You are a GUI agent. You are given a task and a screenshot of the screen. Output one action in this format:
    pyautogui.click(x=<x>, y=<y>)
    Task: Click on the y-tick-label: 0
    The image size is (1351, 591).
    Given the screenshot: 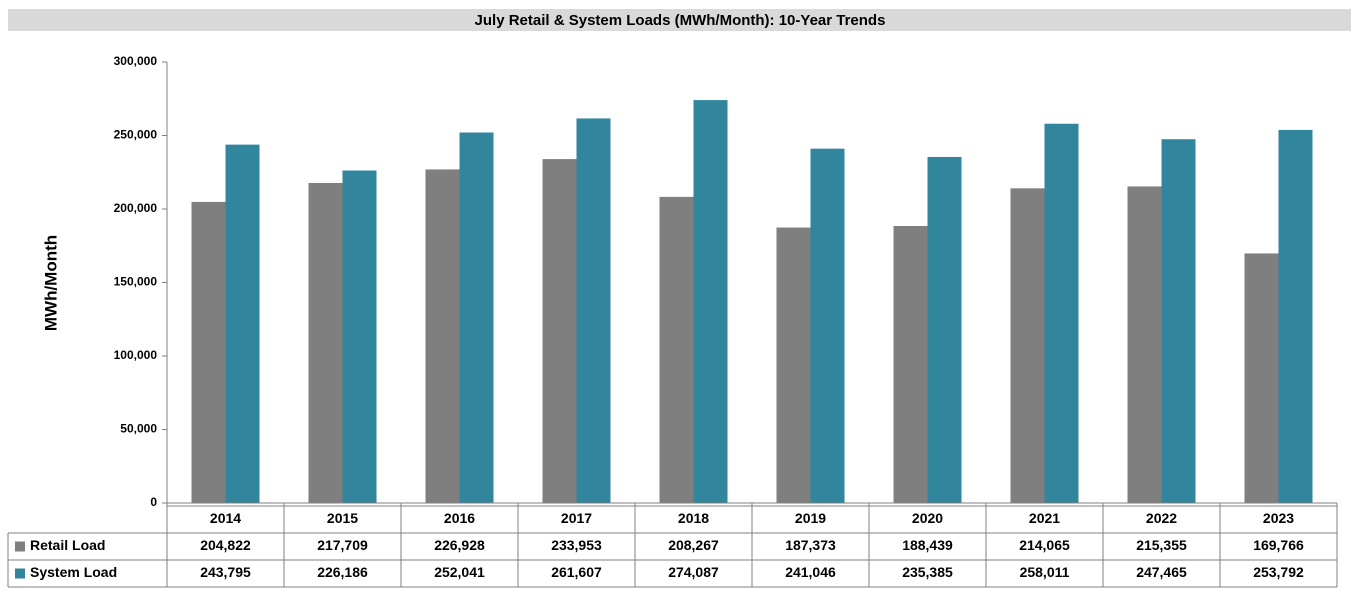 What is the action you would take?
    pyautogui.click(x=153, y=502)
    